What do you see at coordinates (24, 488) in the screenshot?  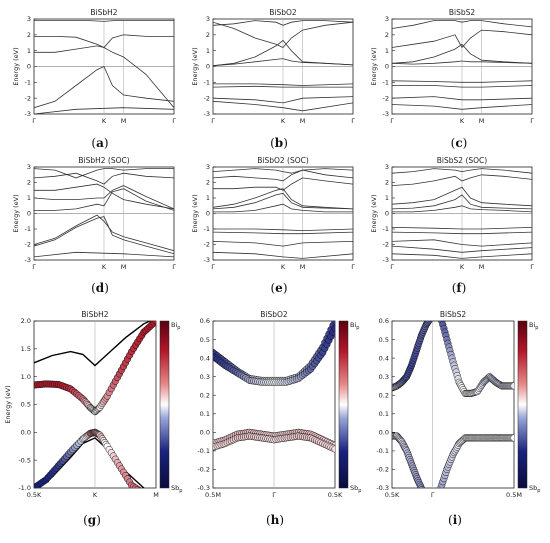 I see `y-tick-label: -1.0` at bounding box center [24, 488].